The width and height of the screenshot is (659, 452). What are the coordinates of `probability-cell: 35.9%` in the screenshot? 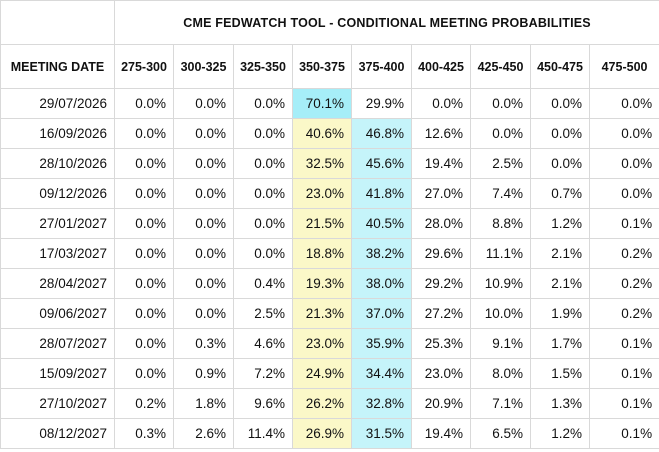 It's located at (381, 343).